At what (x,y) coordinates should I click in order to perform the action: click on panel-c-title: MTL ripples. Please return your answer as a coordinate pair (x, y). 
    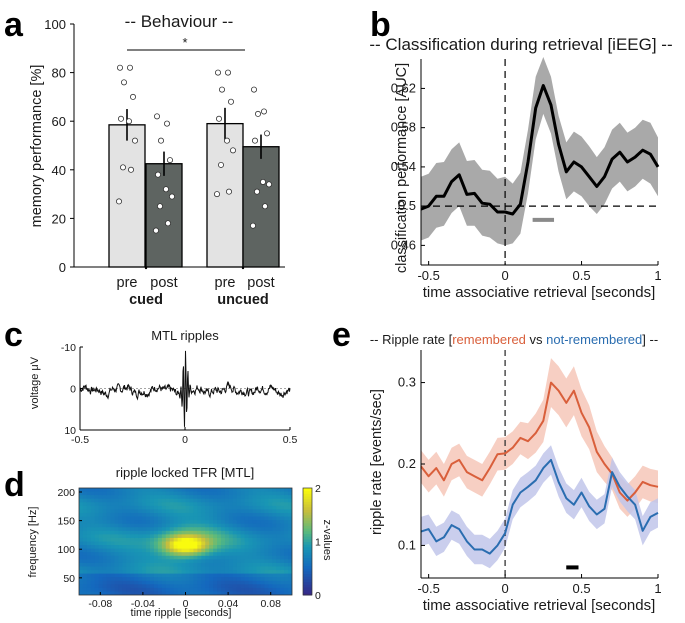
    Looking at the image, I should click on (185, 335).